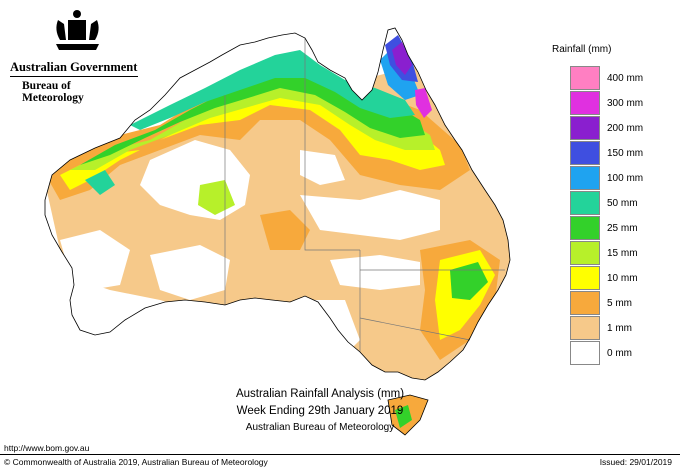 This screenshot has height=467, width=680. I want to click on government-title: Australian Government, so click(74, 67).